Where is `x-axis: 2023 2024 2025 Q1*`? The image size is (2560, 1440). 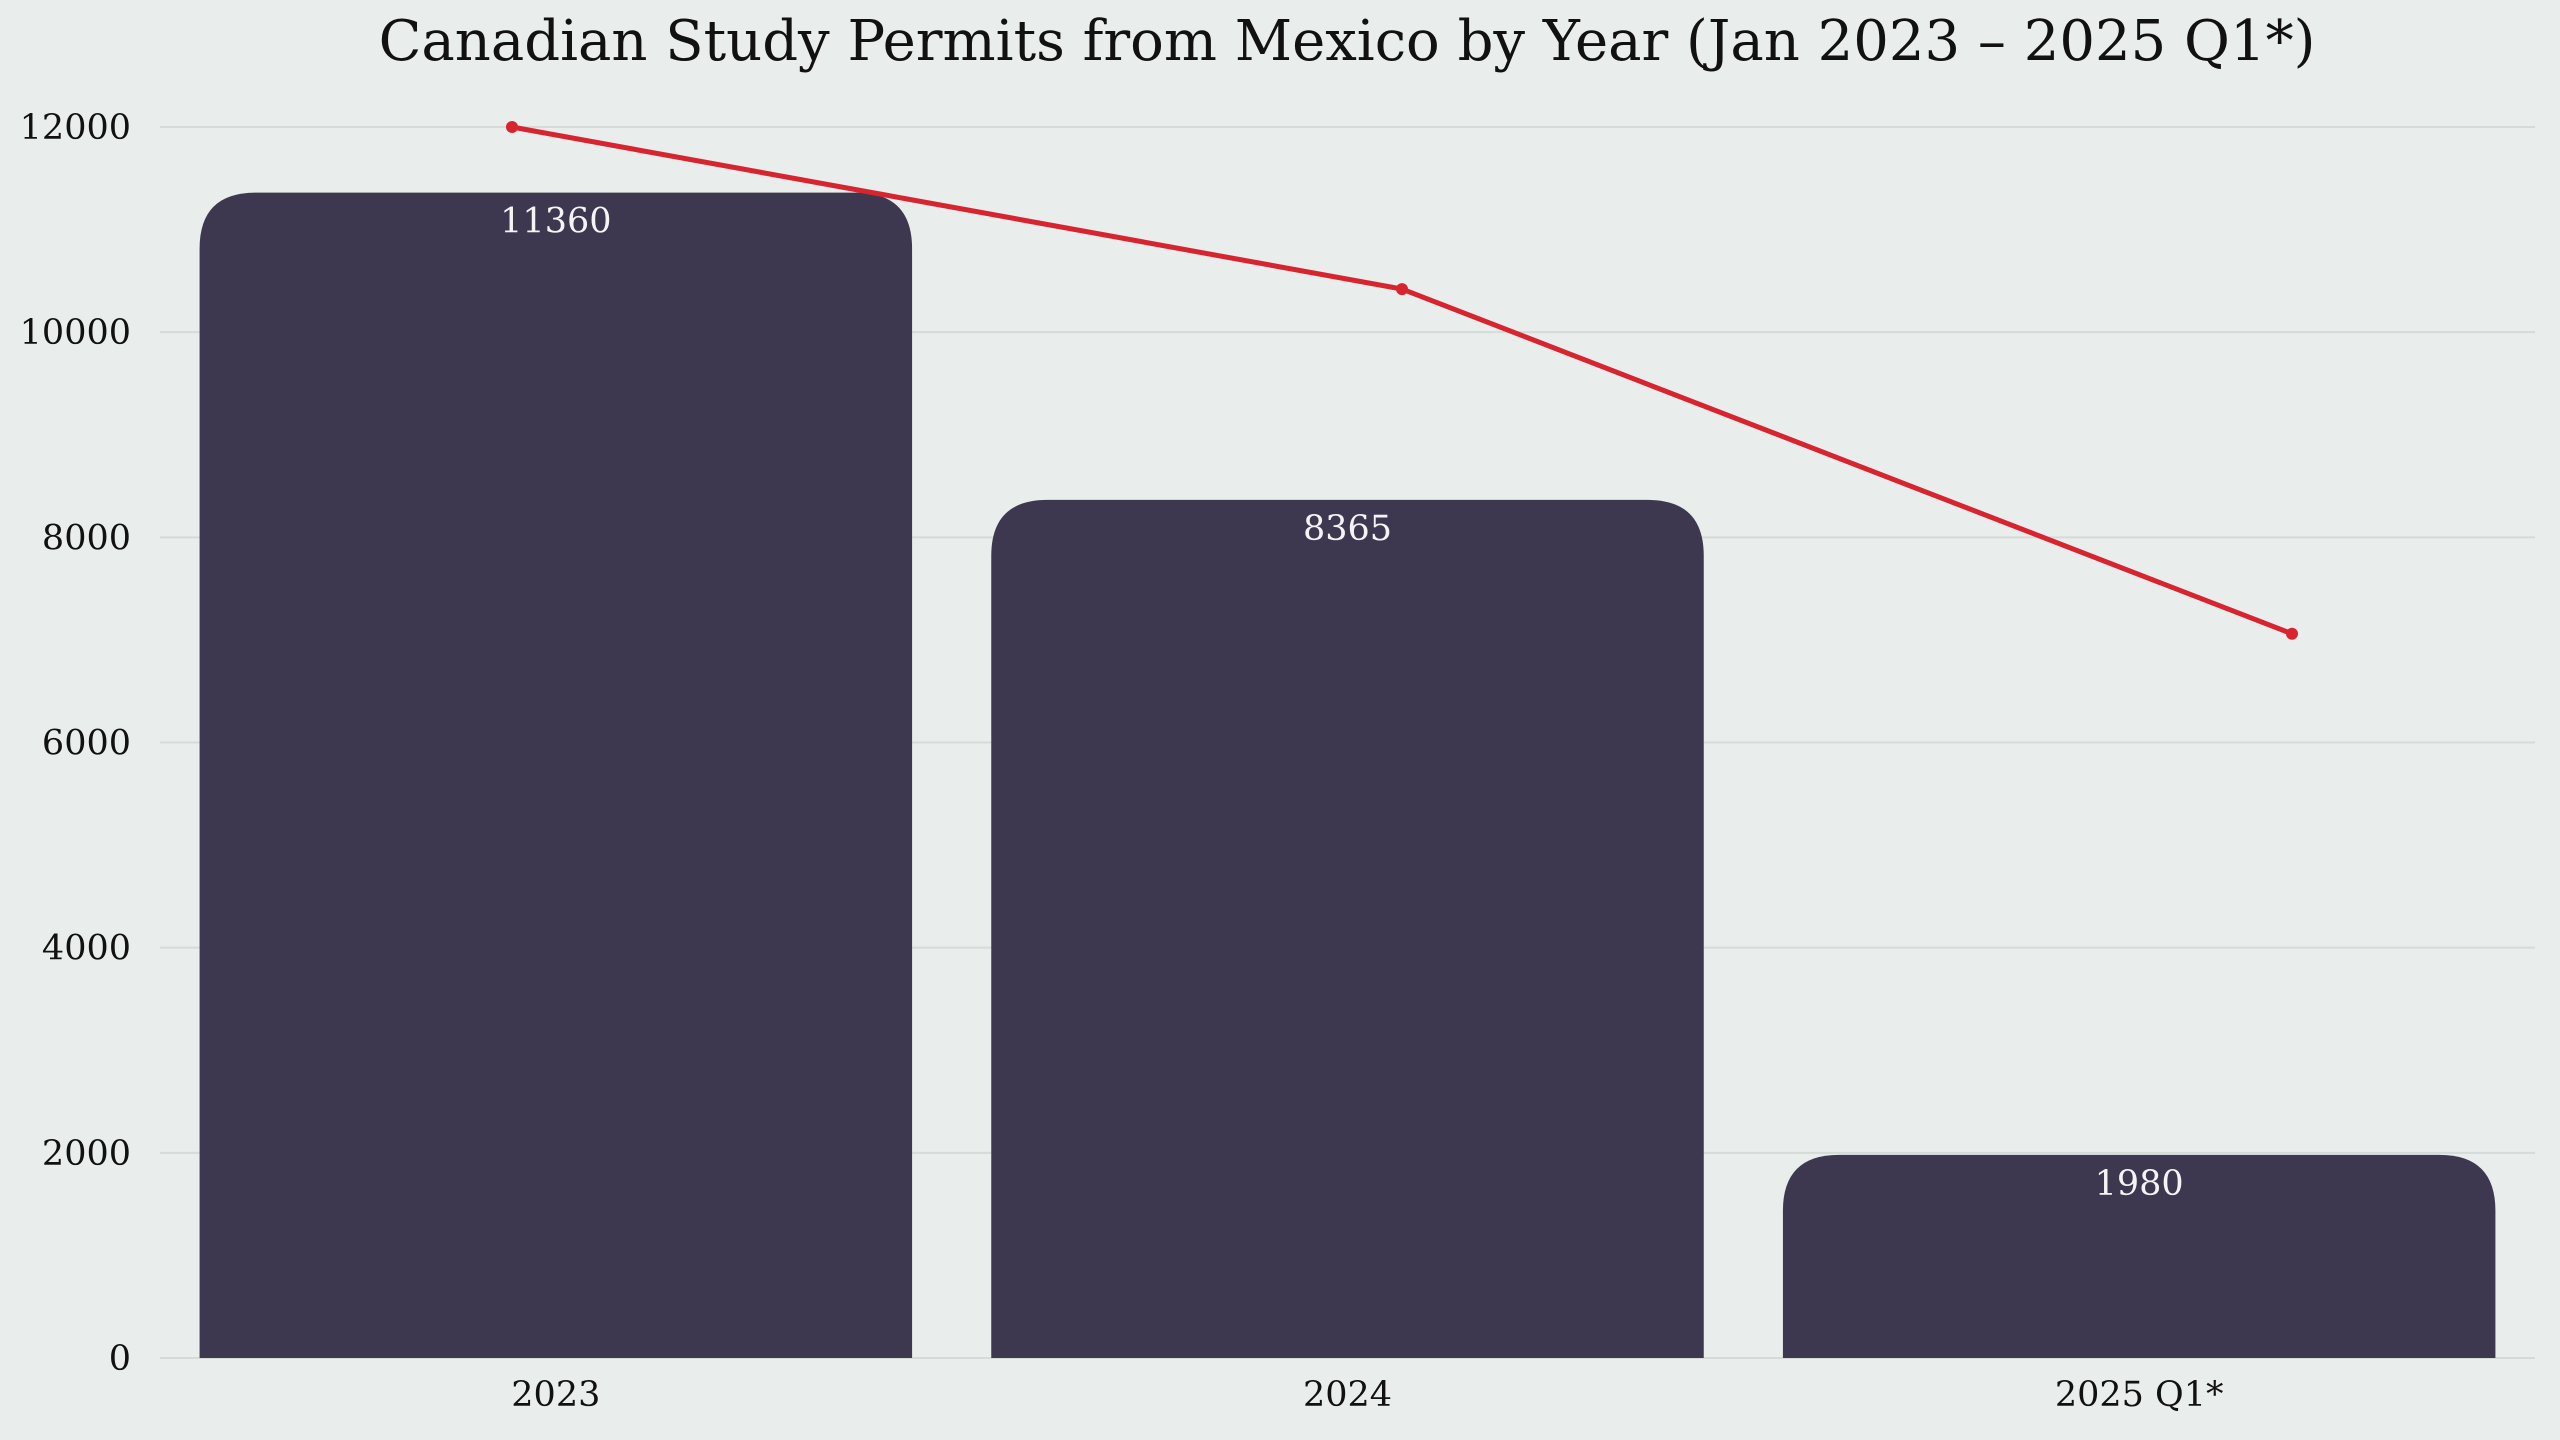 x-axis: 2023 2024 2025 Q1* is located at coordinates (1367, 1395).